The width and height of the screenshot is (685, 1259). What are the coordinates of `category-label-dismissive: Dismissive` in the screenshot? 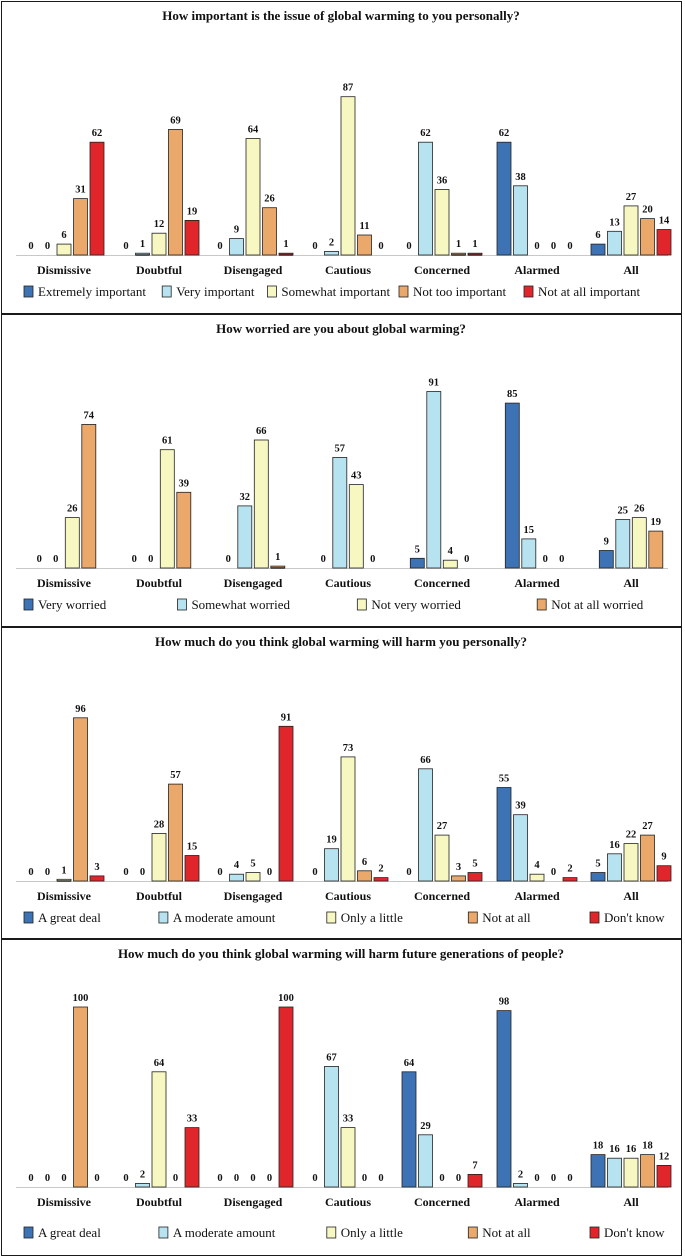 It's located at (64, 270).